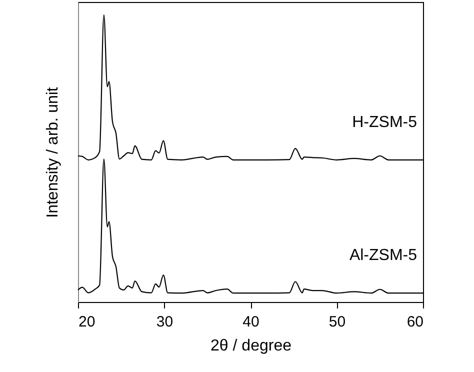  I want to click on x-axis-title: 2θ / degree, so click(251, 346).